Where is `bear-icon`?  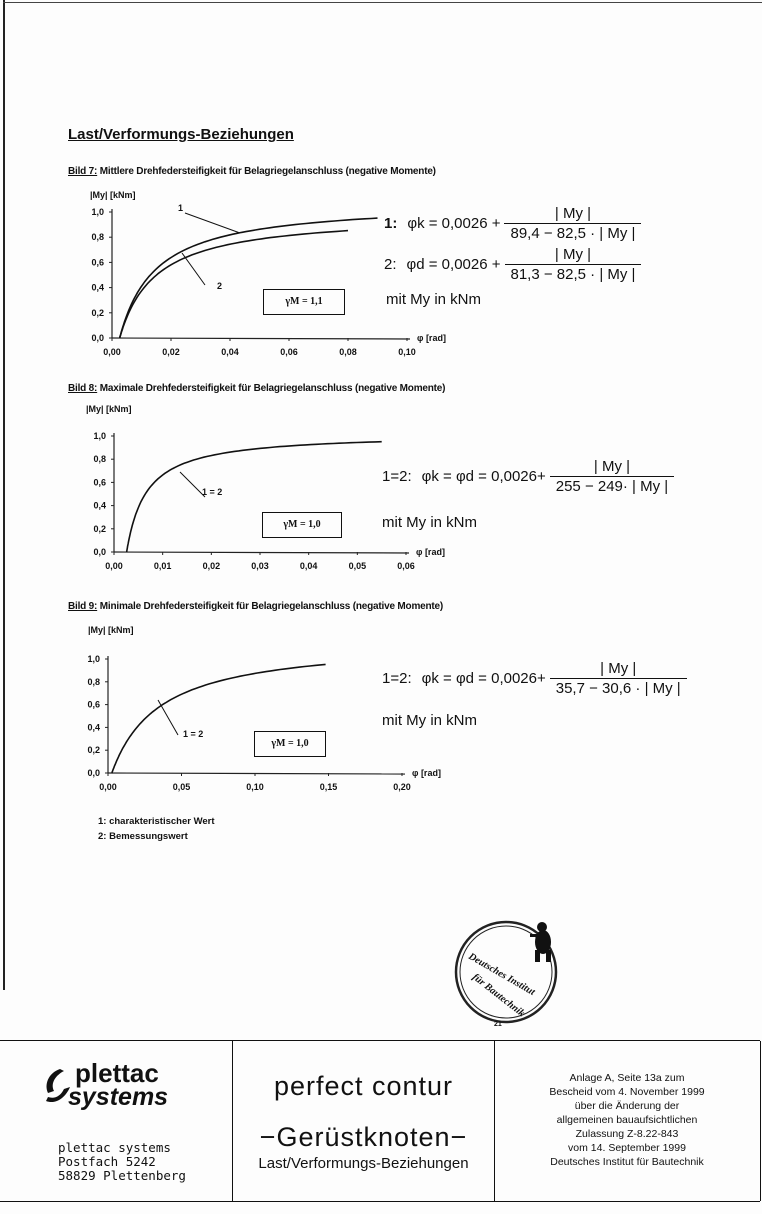 bear-icon is located at coordinates (540, 942).